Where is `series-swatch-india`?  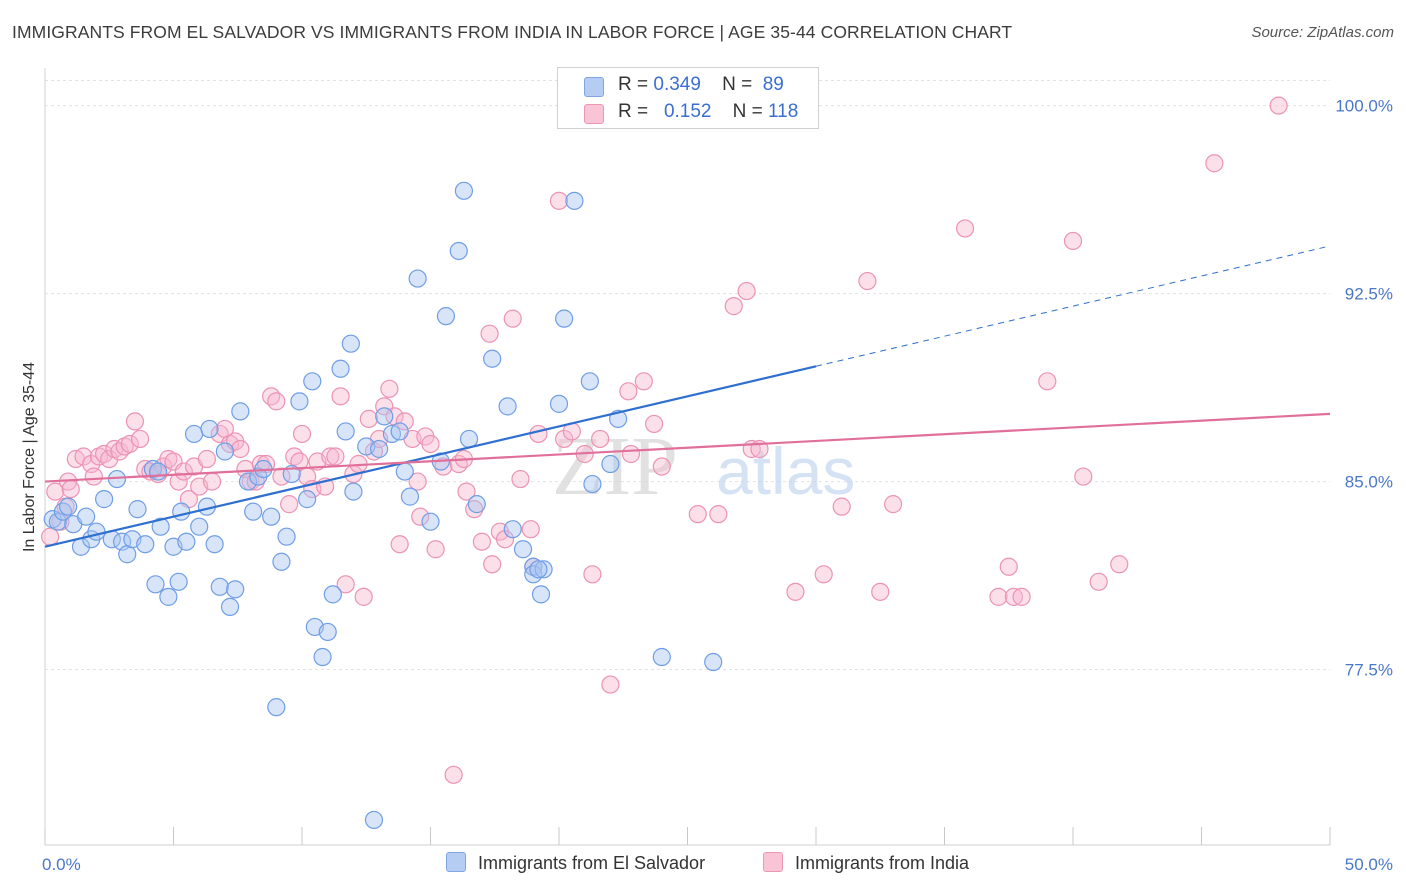
series-swatch-india is located at coordinates (773, 862).